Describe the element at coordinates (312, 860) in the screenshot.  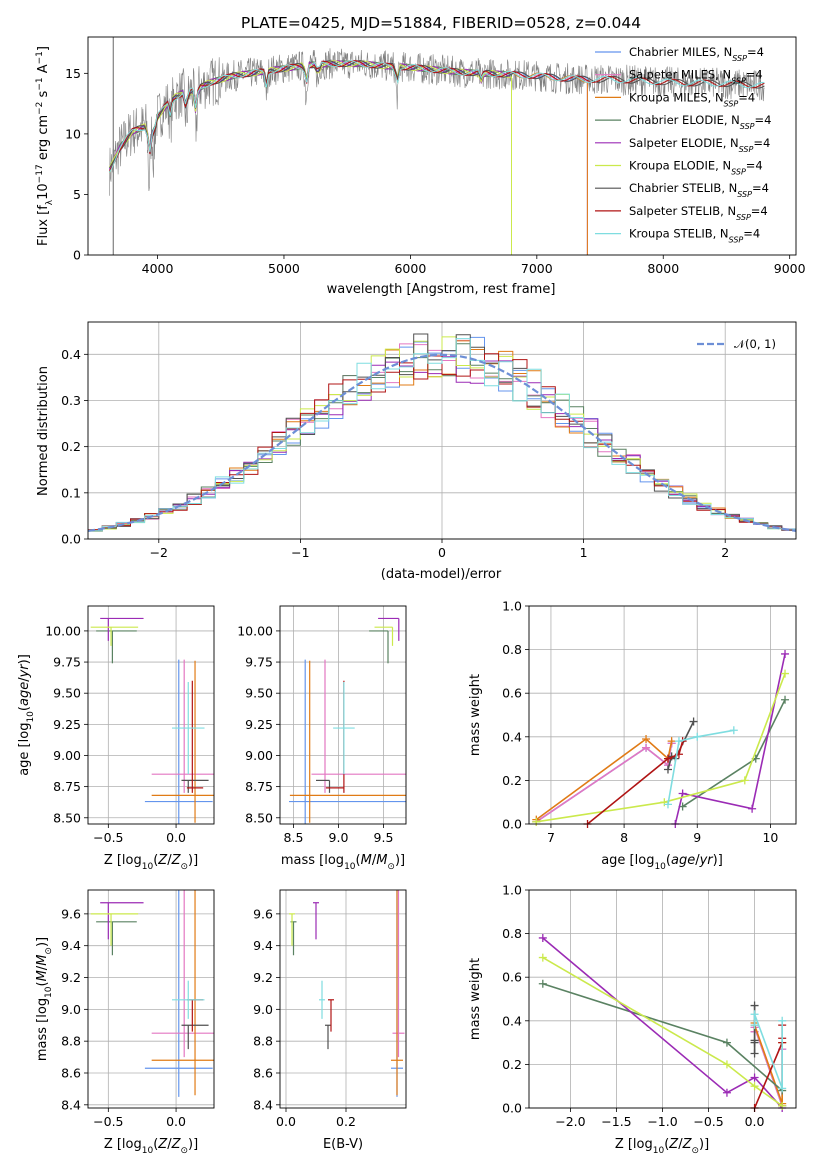
I see `label-part: mass [log` at that location.